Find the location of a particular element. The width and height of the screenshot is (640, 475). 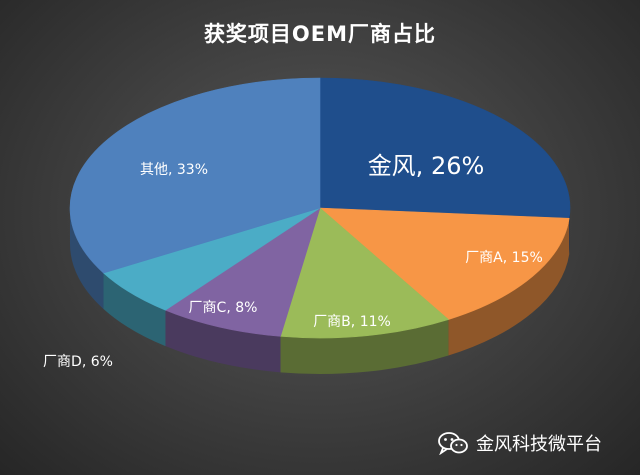

watermark-text: 金风科技微平台 is located at coordinates (539, 444).